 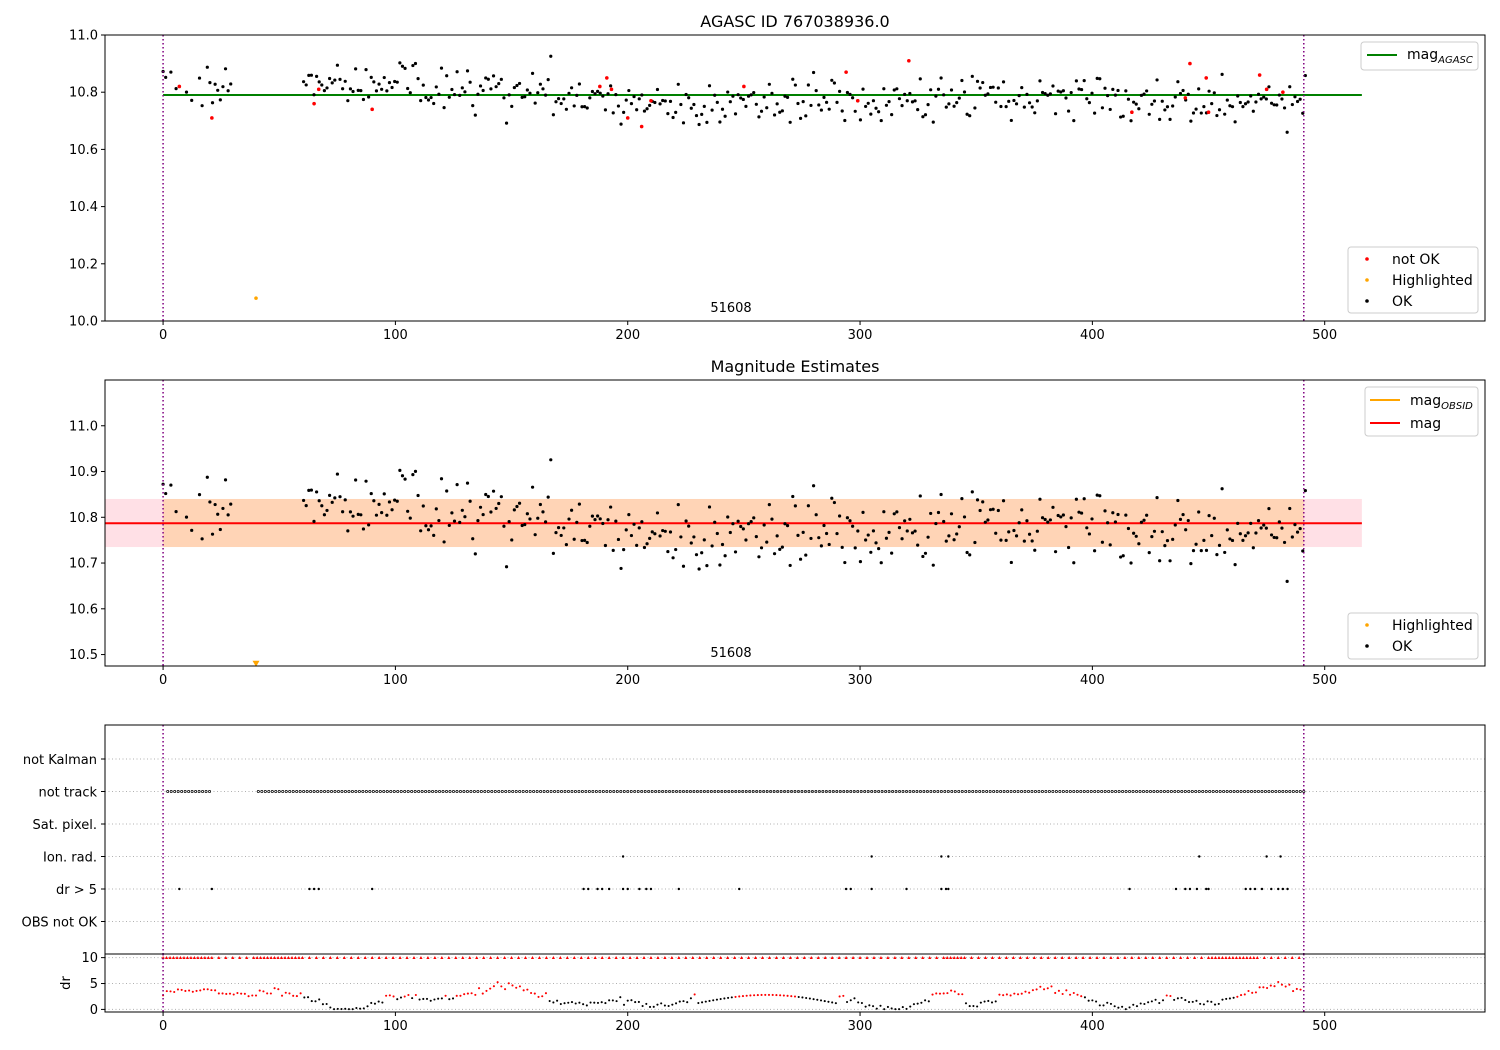 I want to click on p1-xtick-label: 0, so click(x=163, y=335).